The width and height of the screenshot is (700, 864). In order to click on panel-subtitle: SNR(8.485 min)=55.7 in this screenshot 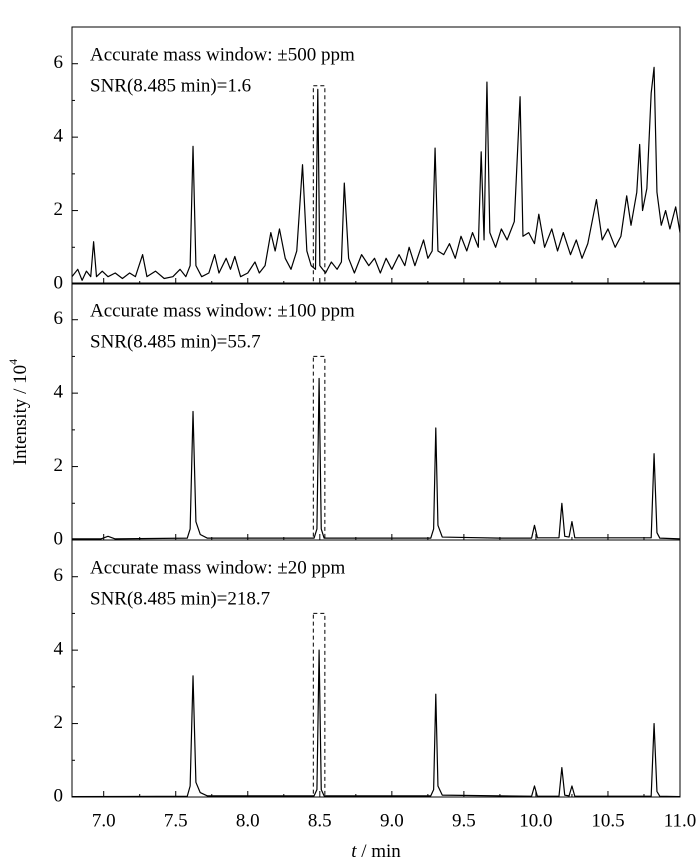, I will do `click(175, 341)`.